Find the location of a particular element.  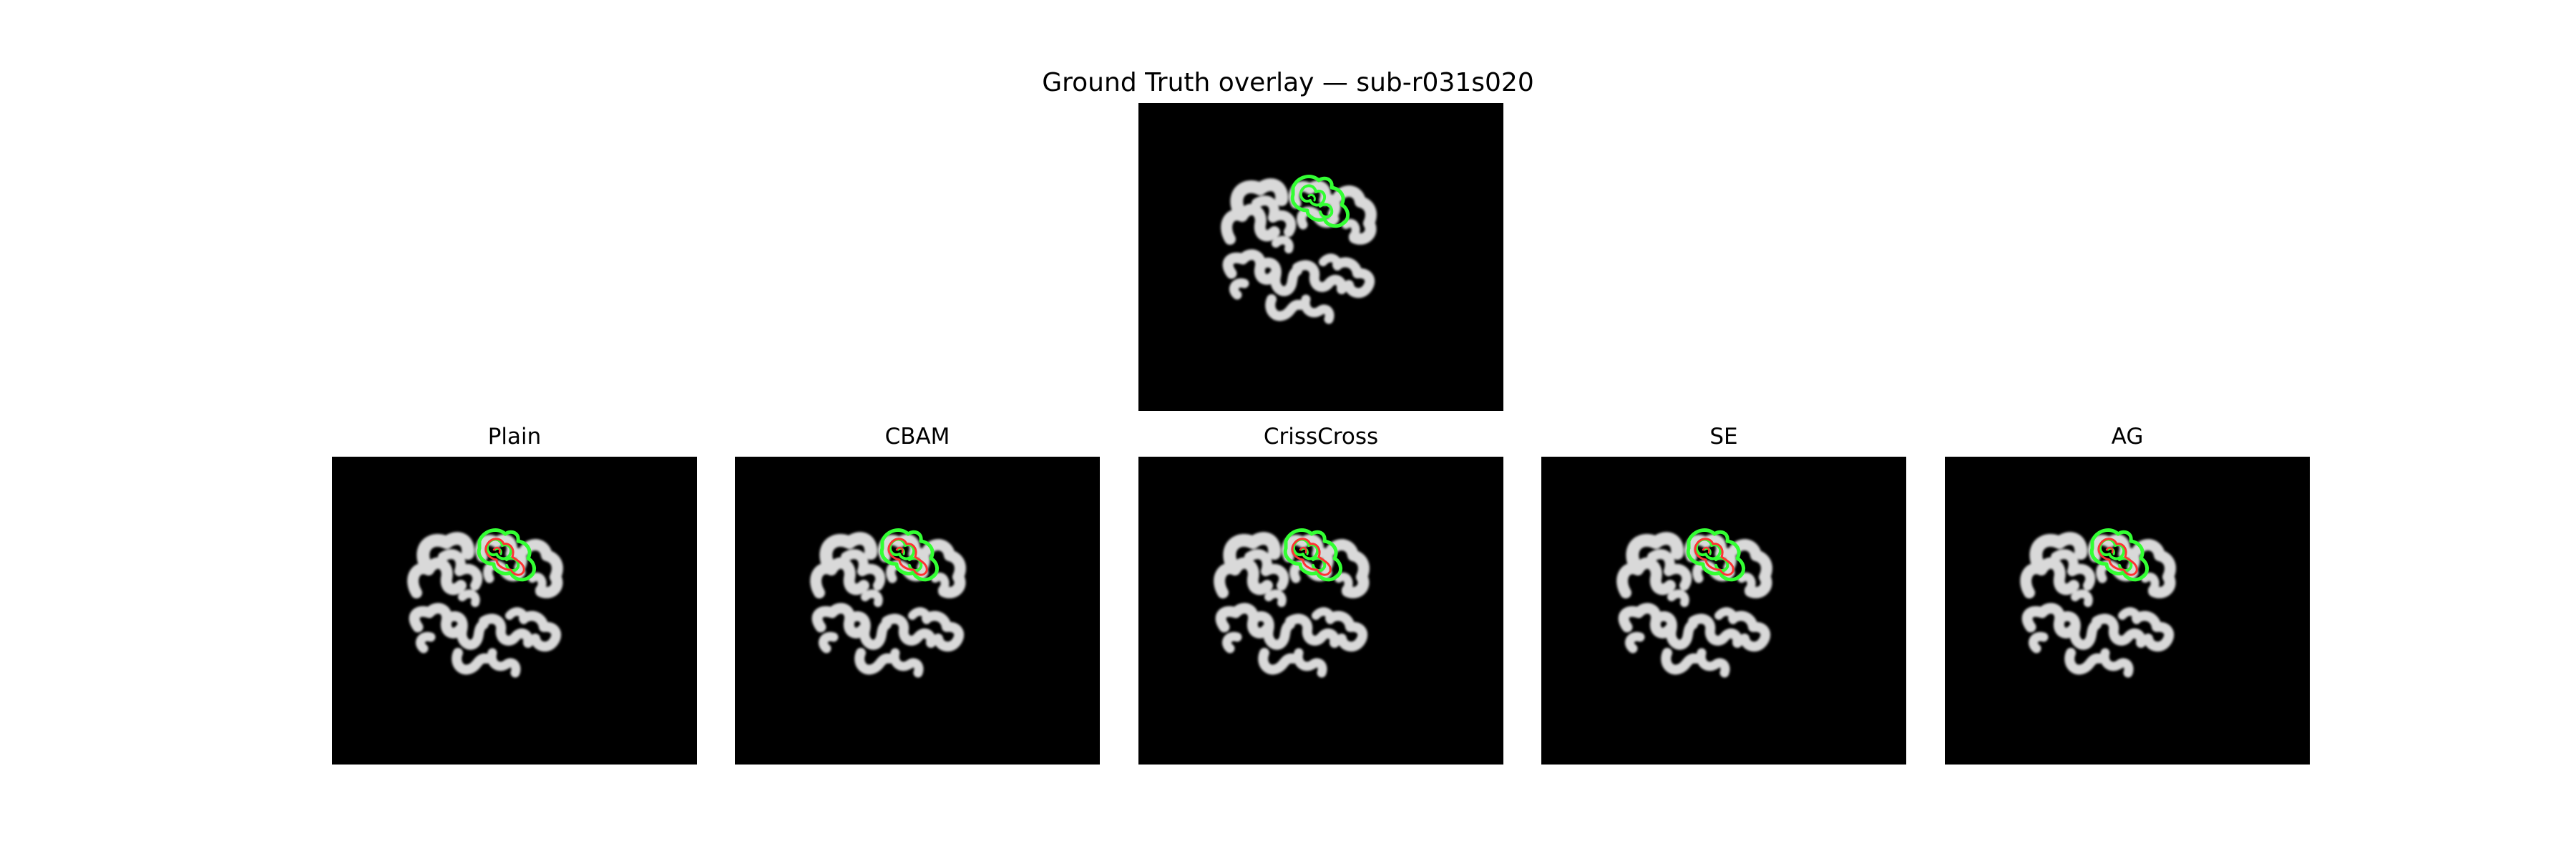

ag-panel is located at coordinates (2127, 611).